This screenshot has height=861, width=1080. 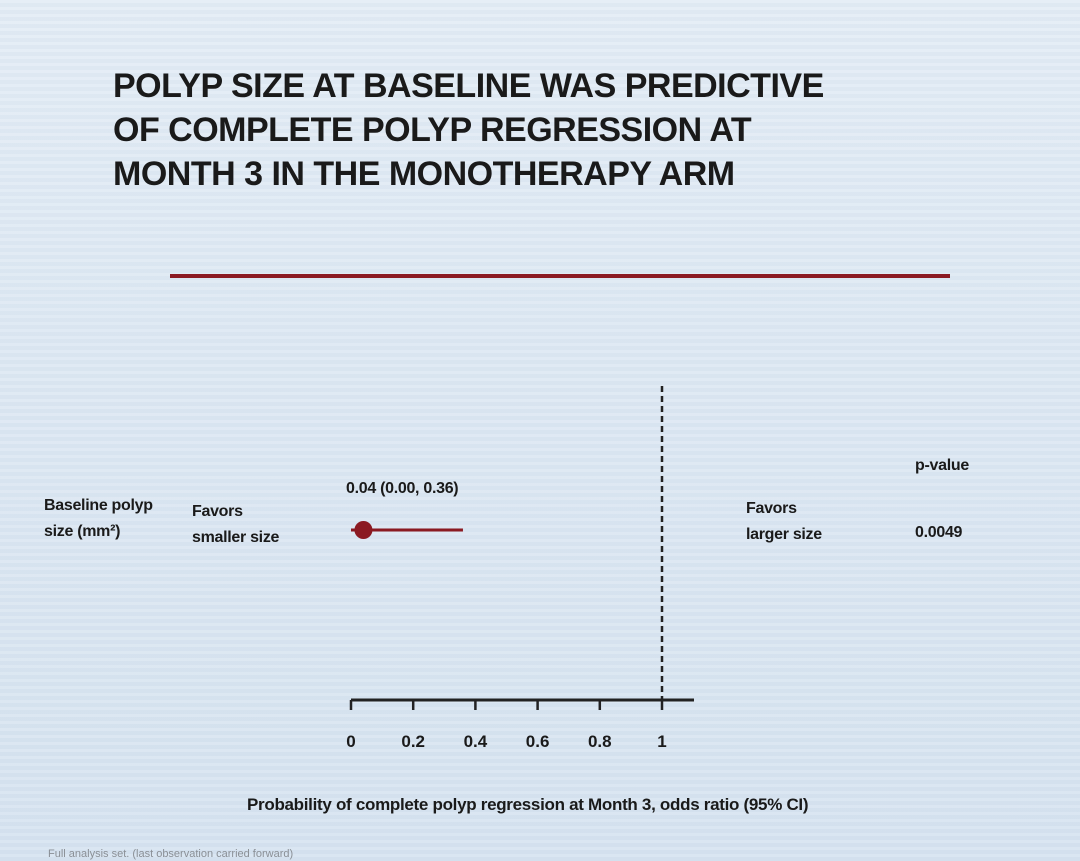 I want to click on favors-right-line1: Favors, so click(x=771, y=508).